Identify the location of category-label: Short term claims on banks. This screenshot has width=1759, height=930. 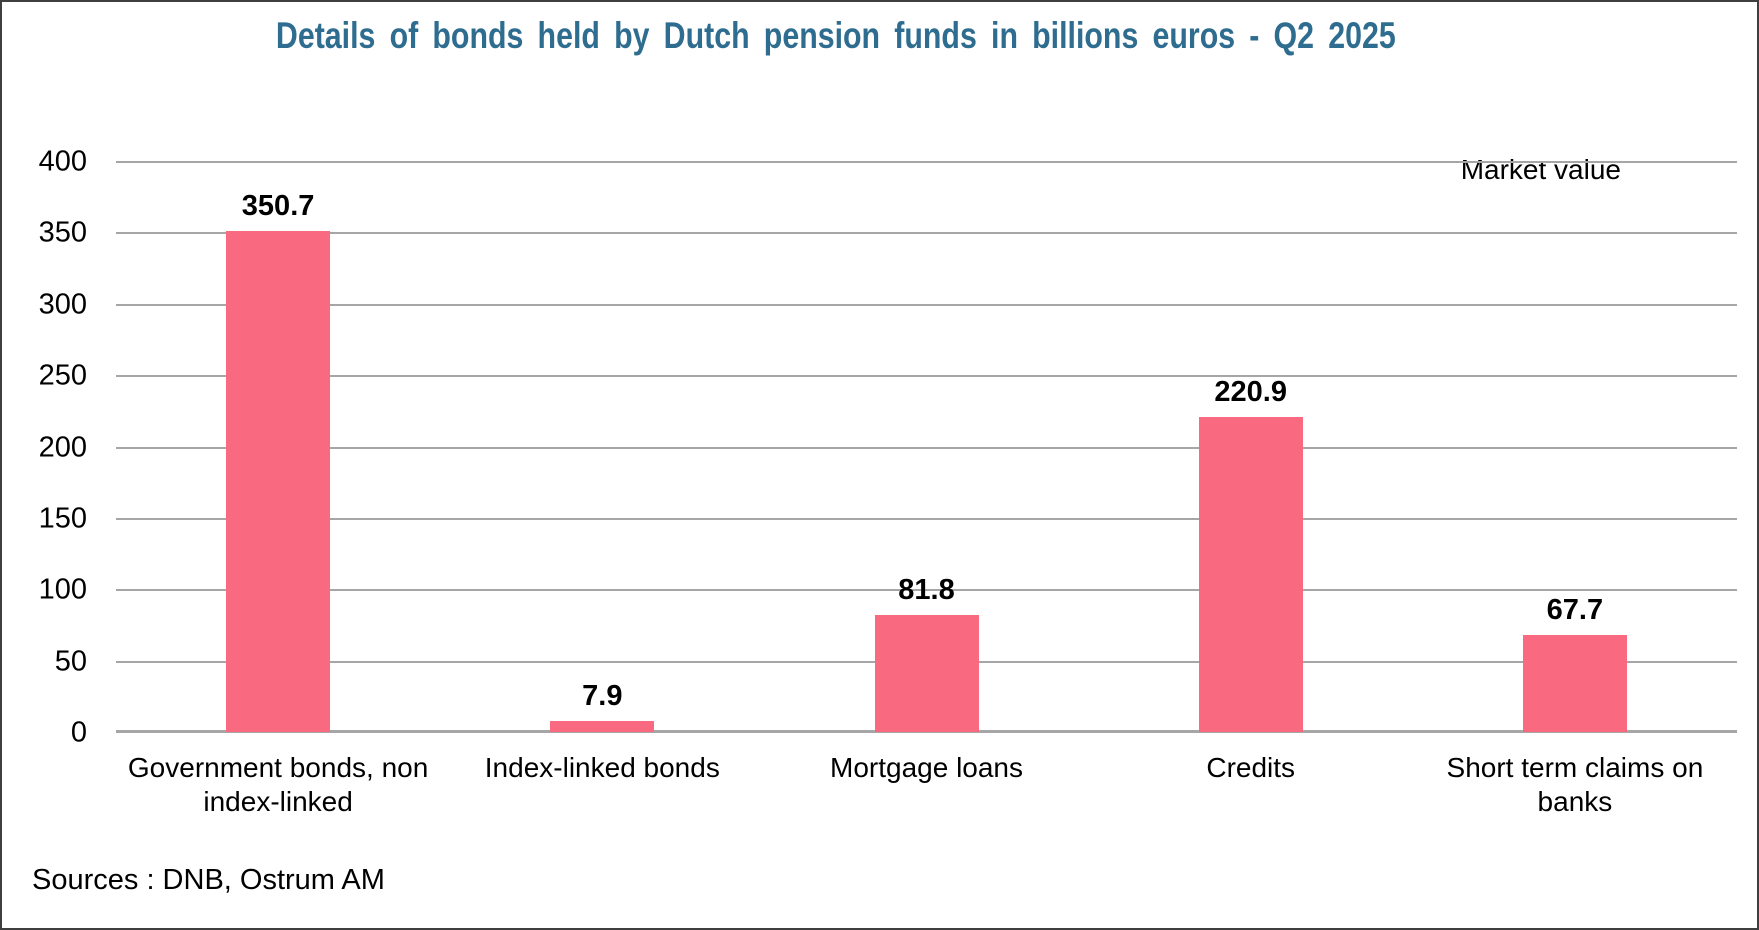
(1575, 785).